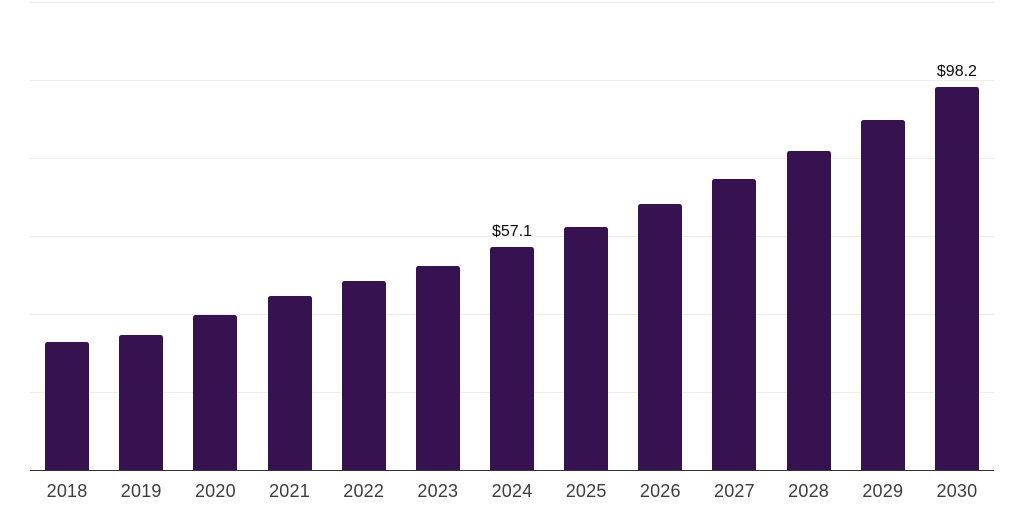 The width and height of the screenshot is (1024, 512). I want to click on bar-2025, so click(586, 348).